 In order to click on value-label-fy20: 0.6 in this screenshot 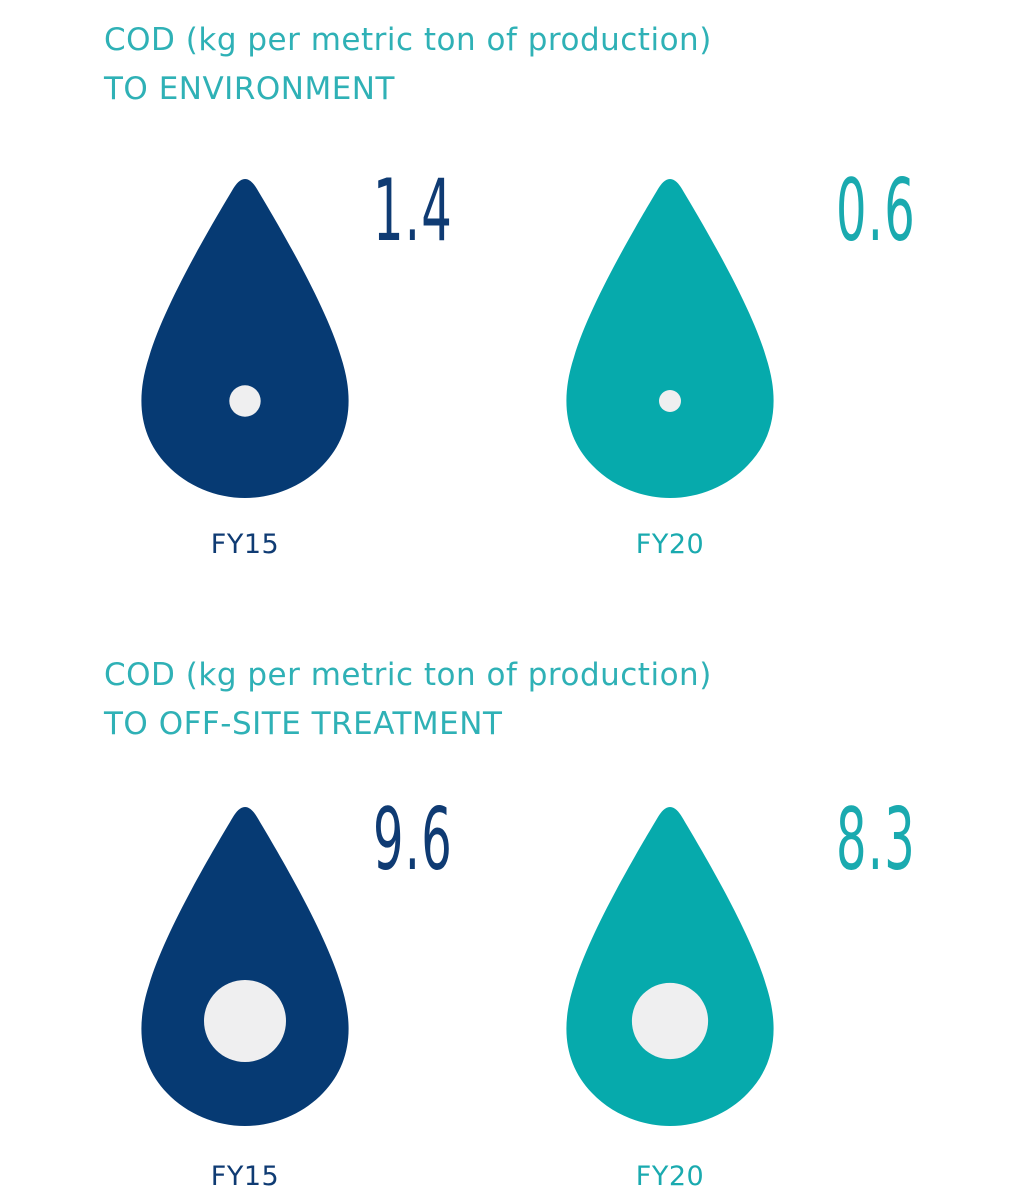, I will do `click(876, 211)`.